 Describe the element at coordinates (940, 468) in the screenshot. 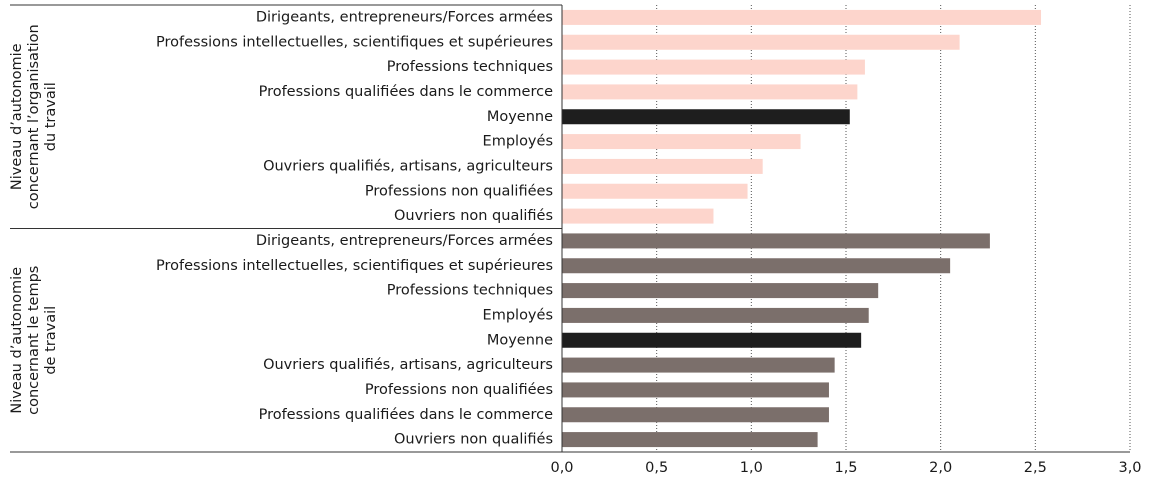

I see `x-tick-label: 2,0` at that location.